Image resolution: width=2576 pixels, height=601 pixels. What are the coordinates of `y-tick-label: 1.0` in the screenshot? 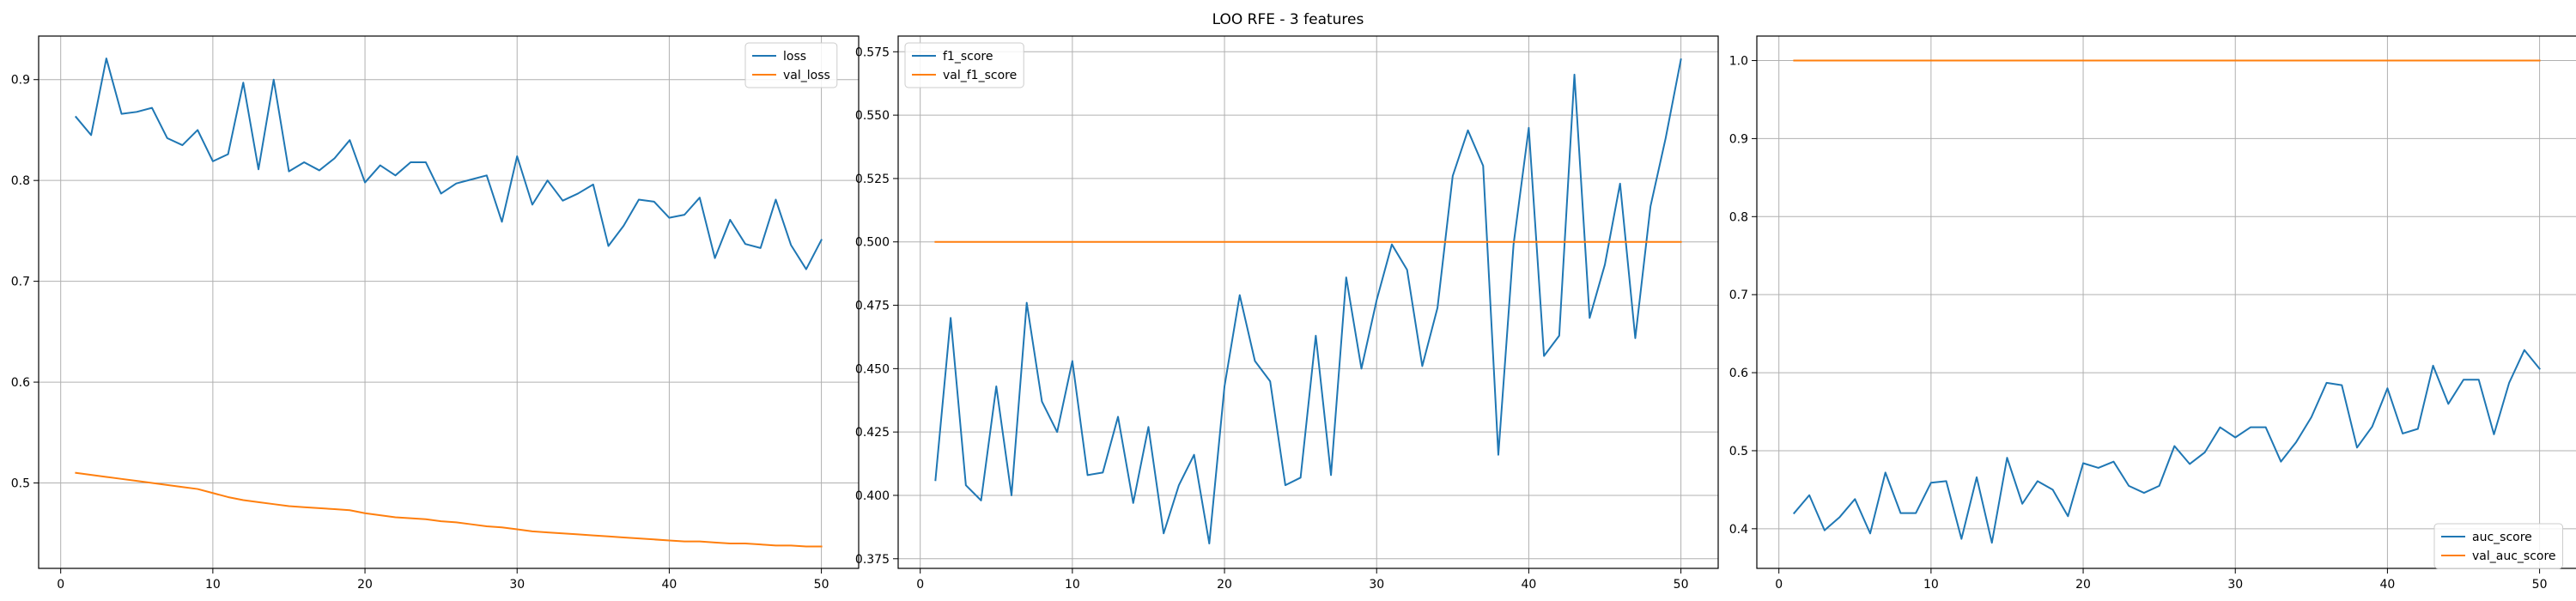 It's located at (1738, 62).